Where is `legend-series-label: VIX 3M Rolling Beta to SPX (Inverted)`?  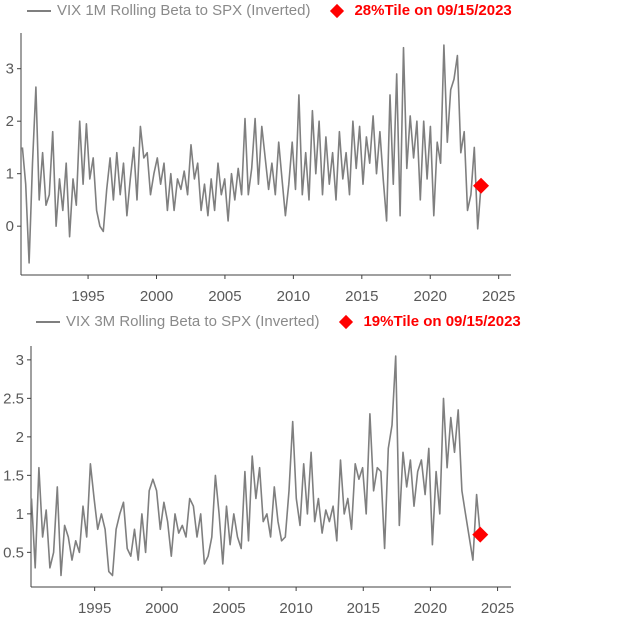 legend-series-label: VIX 3M Rolling Beta to SPX (Inverted) is located at coordinates (193, 321).